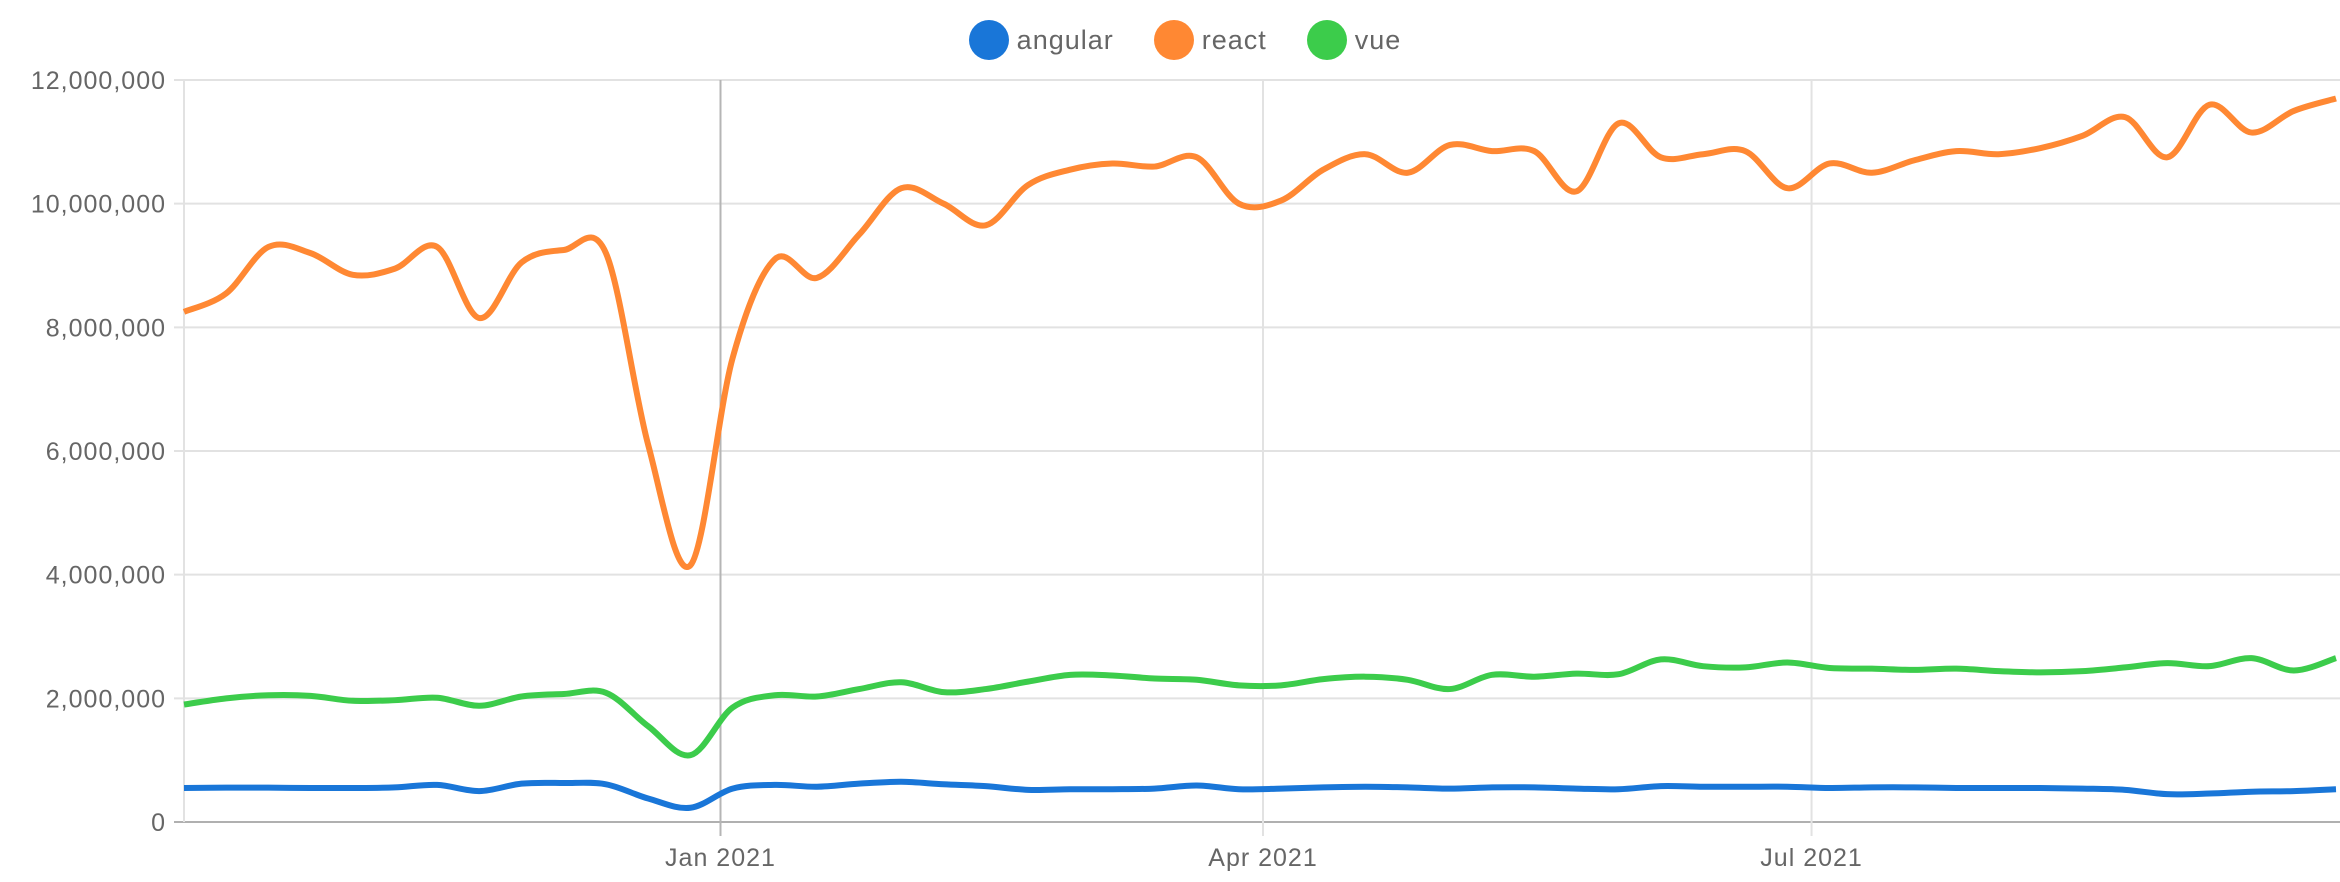 The height and width of the screenshot is (882, 2340). What do you see at coordinates (106, 699) in the screenshot?
I see `y-tick-label: 2,000,000` at bounding box center [106, 699].